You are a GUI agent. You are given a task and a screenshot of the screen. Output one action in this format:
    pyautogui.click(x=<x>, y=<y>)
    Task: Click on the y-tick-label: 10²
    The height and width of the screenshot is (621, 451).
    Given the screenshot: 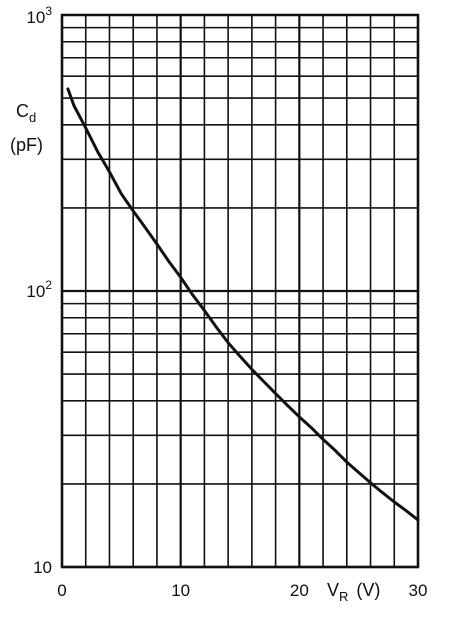 What is the action you would take?
    pyautogui.click(x=39, y=289)
    